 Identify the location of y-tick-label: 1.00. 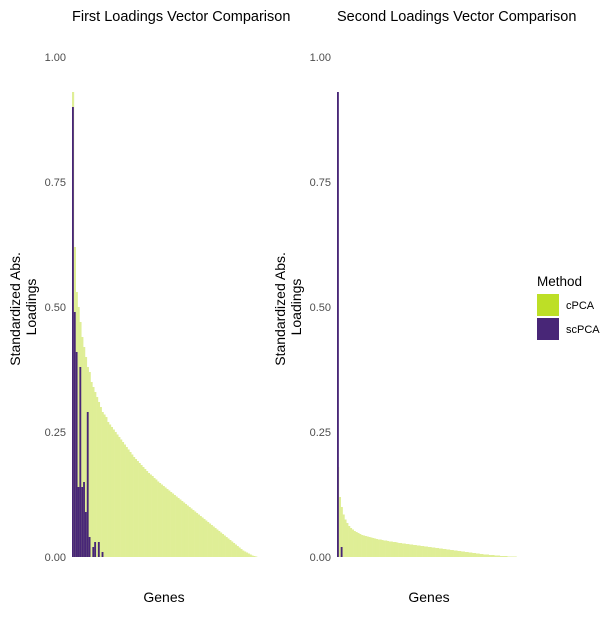
(55, 58).